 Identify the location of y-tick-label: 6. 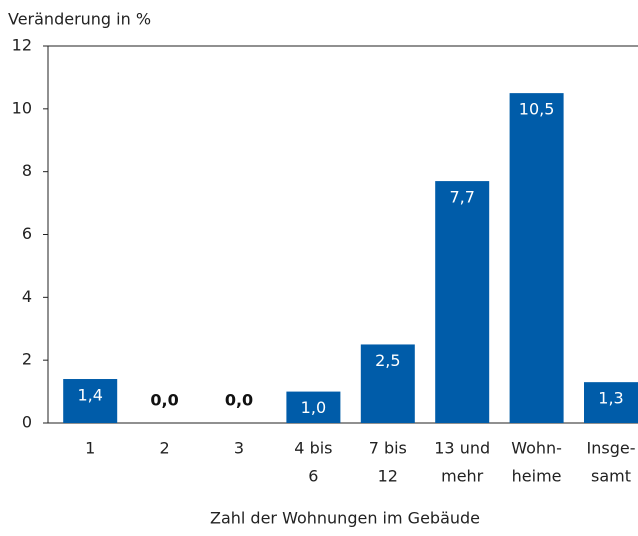
(27, 233).